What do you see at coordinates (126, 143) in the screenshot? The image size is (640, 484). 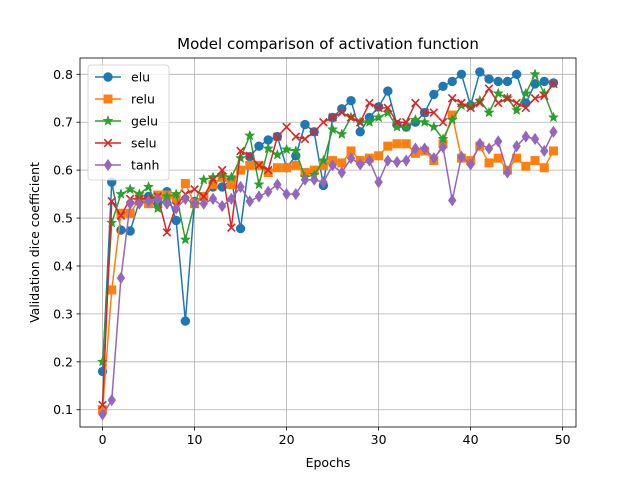 I see `legend-item-selu: selu` at bounding box center [126, 143].